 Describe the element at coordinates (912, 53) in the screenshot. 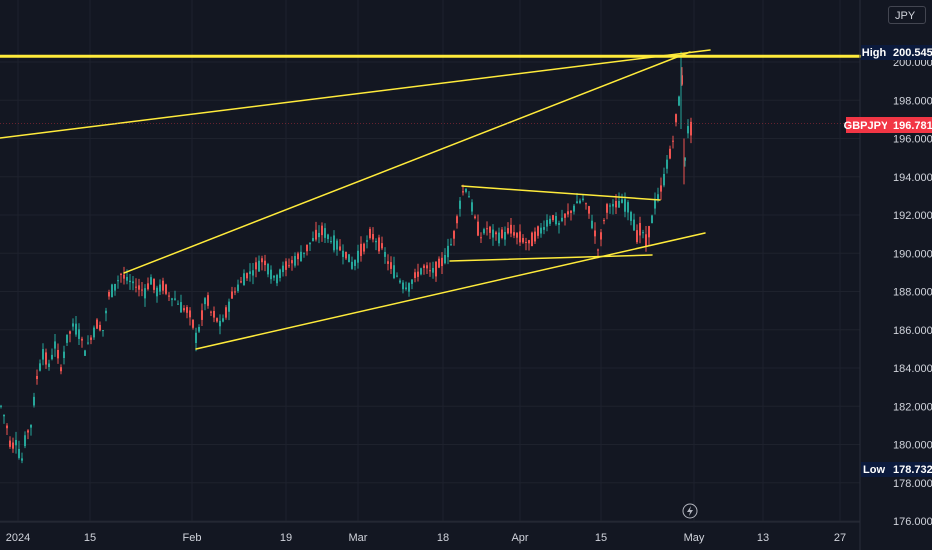

I see `svg-text: 200.545` at that location.